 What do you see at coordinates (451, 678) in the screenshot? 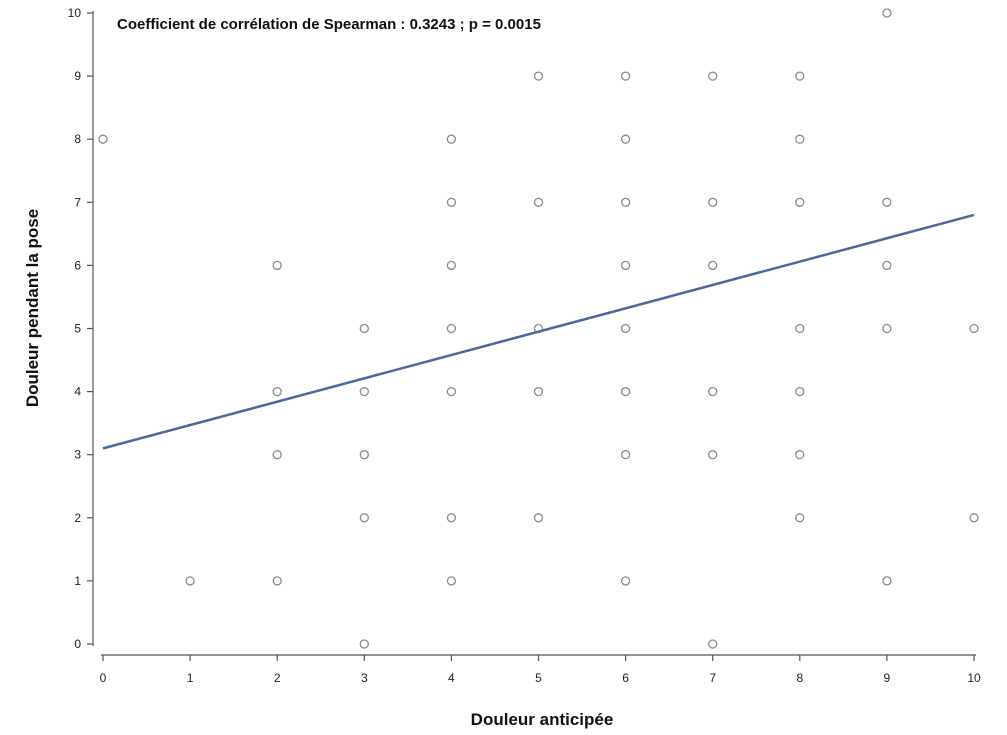
I see `x-tick-label: 4` at bounding box center [451, 678].